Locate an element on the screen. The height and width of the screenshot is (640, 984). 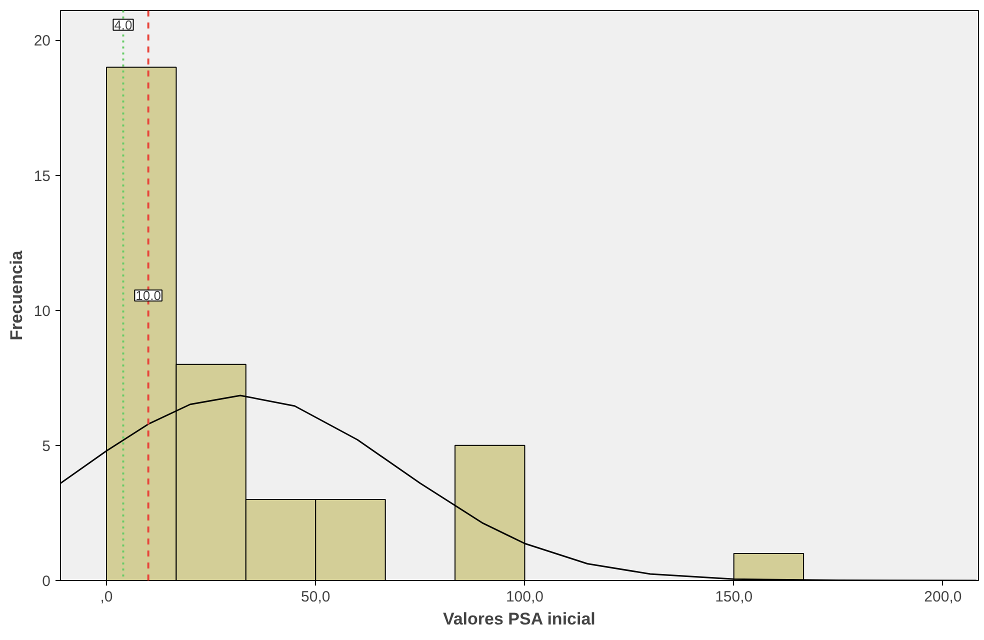
y-tick-label: 20 is located at coordinates (42, 41).